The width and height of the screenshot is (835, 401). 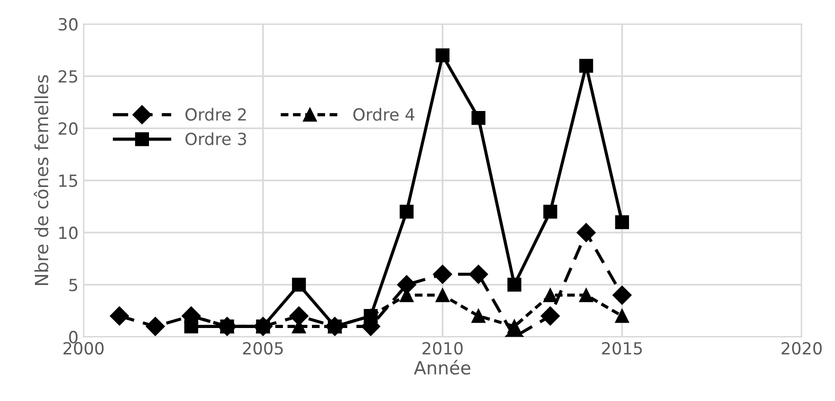 What do you see at coordinates (622, 348) in the screenshot?
I see `x-tick-label: 2015` at bounding box center [622, 348].